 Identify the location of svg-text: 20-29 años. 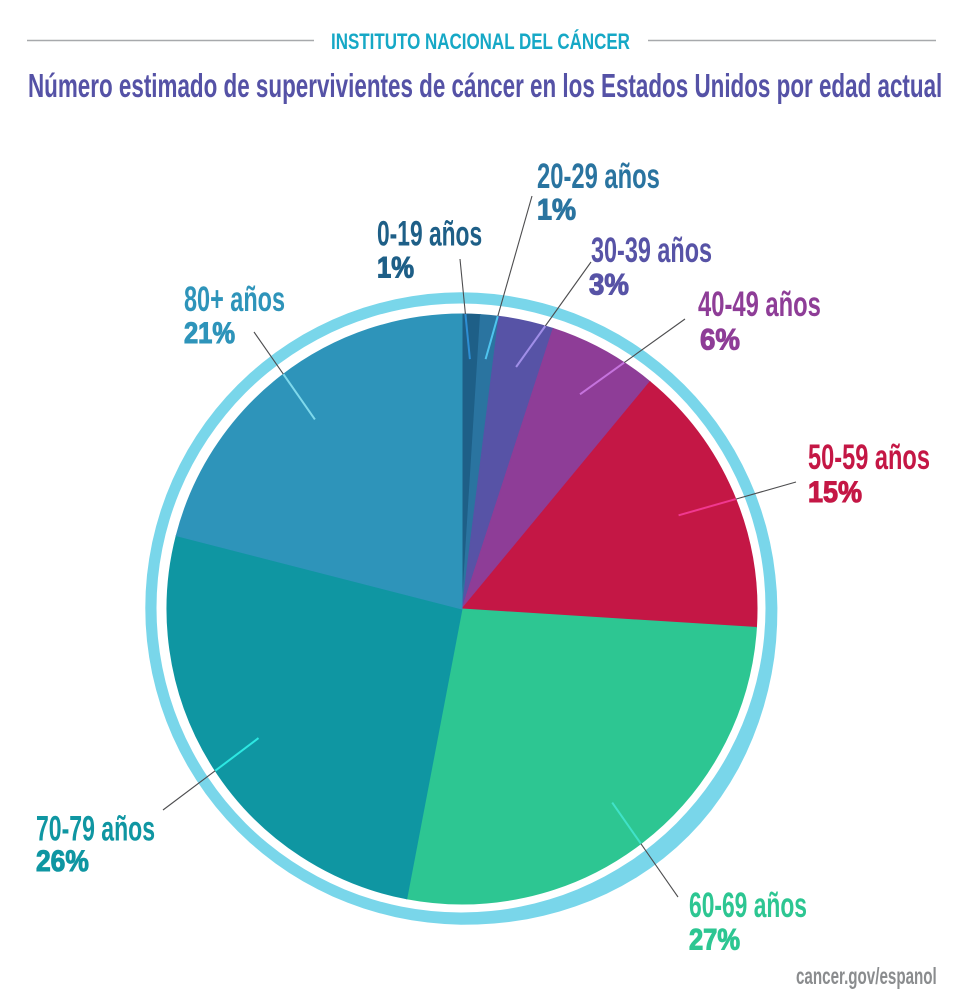
(598, 176).